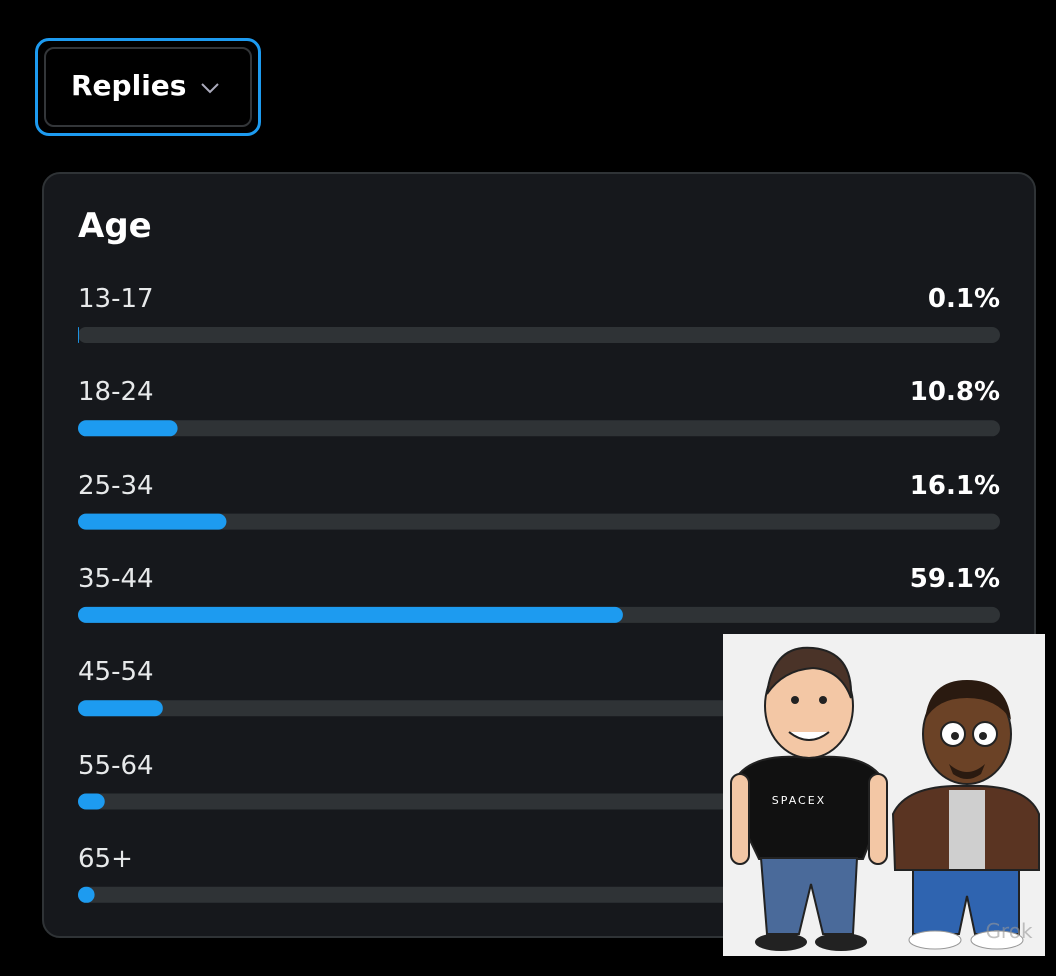 This screenshot has width=1056, height=976. What do you see at coordinates (1009, 931) in the screenshot?
I see `watermark: Grok` at bounding box center [1009, 931].